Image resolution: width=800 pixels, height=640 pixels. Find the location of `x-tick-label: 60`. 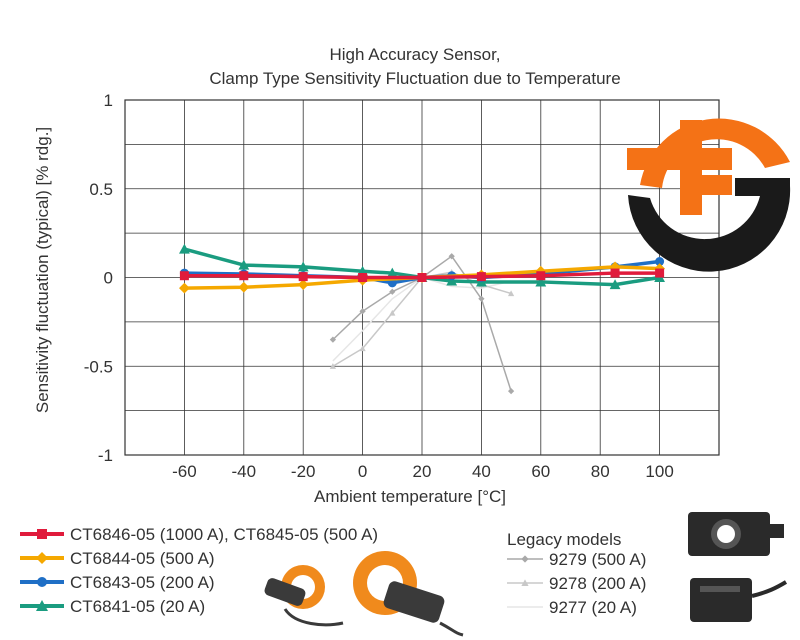

x-tick-label: 60 is located at coordinates (540, 471).